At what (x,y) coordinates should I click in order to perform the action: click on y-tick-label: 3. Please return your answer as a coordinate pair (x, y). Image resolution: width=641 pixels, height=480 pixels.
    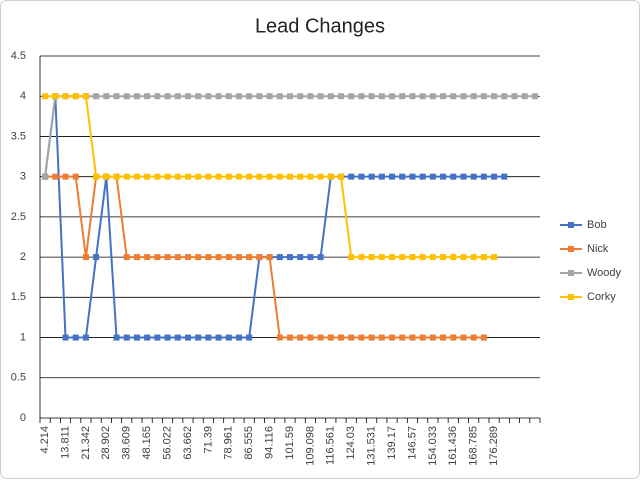
    Looking at the image, I should click on (23, 177).